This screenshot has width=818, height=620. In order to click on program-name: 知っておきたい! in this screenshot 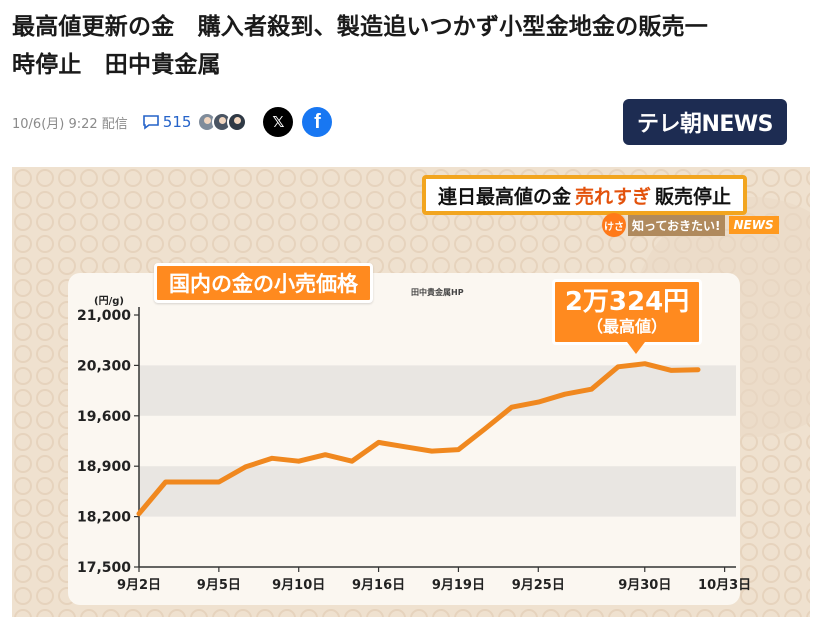, I will do `click(676, 225)`.